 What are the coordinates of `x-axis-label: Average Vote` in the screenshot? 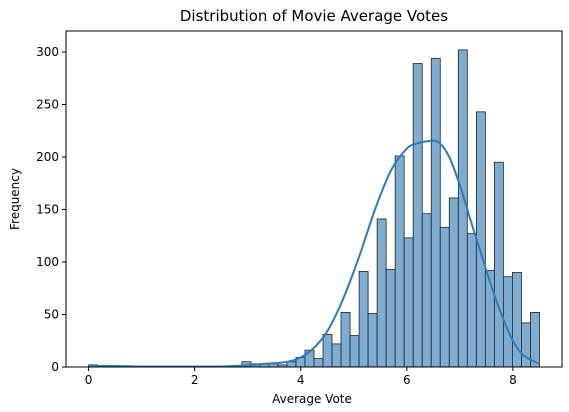 It's located at (312, 399).